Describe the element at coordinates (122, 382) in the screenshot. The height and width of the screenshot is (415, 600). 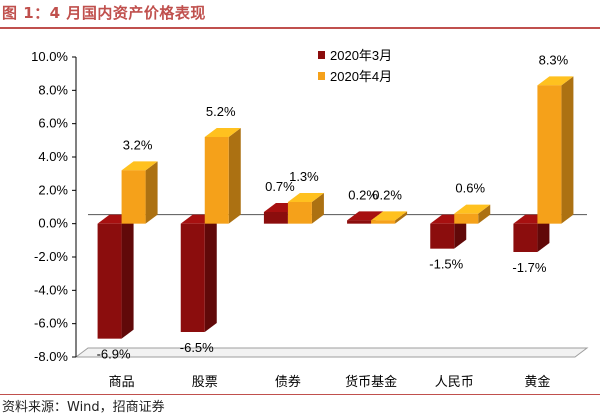
I see `x-category-label: 商品` at that location.